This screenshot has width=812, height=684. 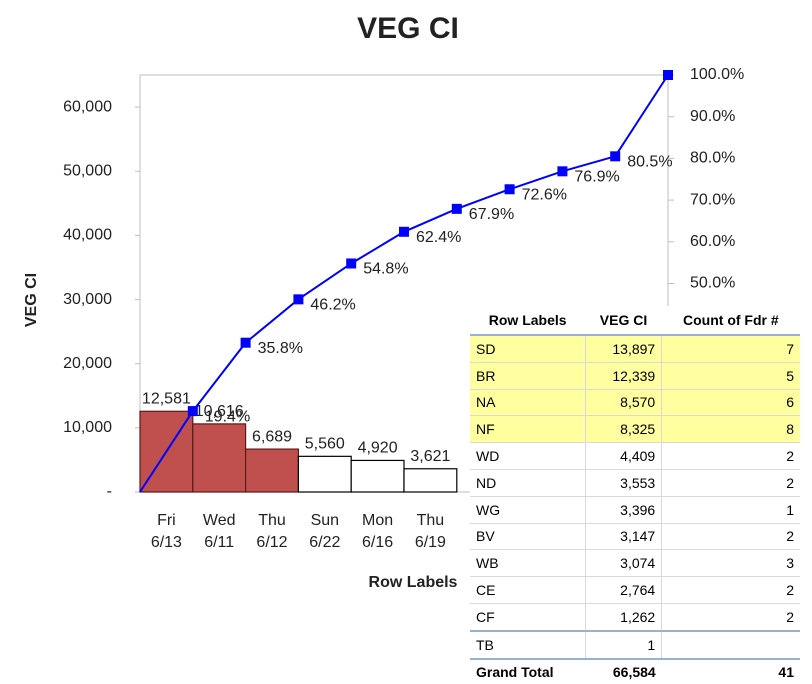 What do you see at coordinates (528, 670) in the screenshot?
I see `total-cell: Grand Total` at bounding box center [528, 670].